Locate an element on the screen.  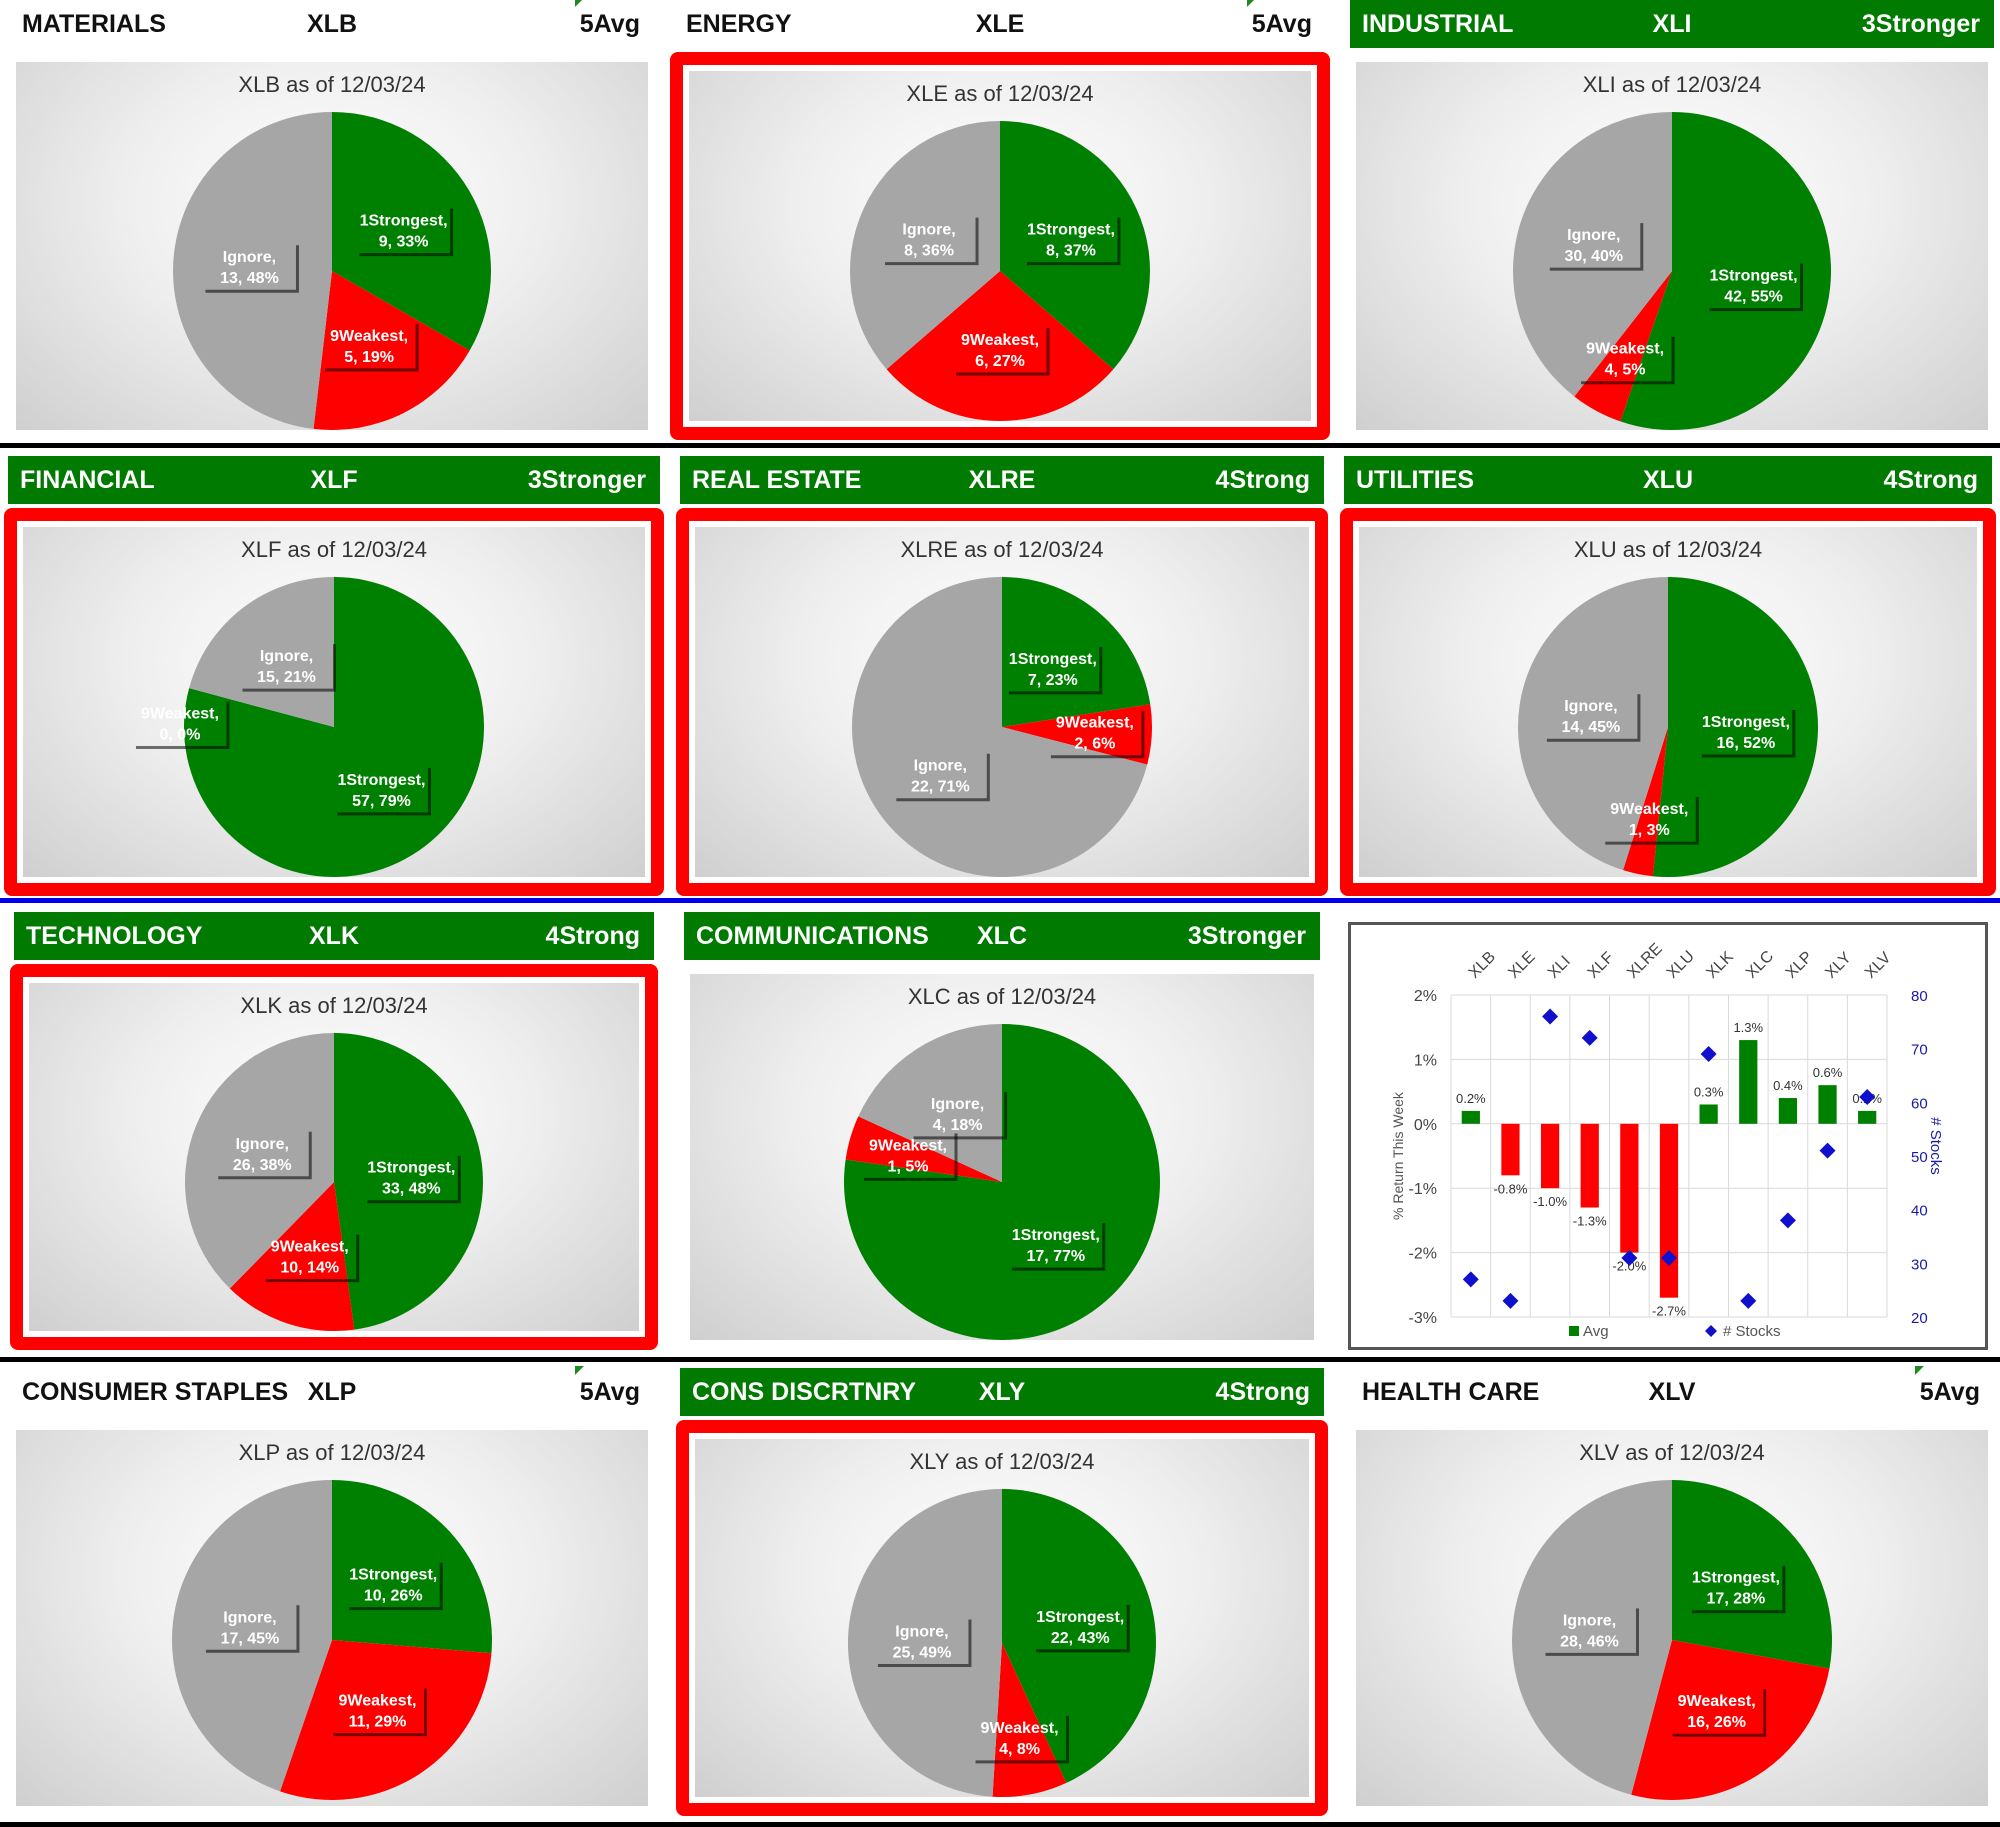
bar-data-label: 0.4% is located at coordinates (1788, 1085).